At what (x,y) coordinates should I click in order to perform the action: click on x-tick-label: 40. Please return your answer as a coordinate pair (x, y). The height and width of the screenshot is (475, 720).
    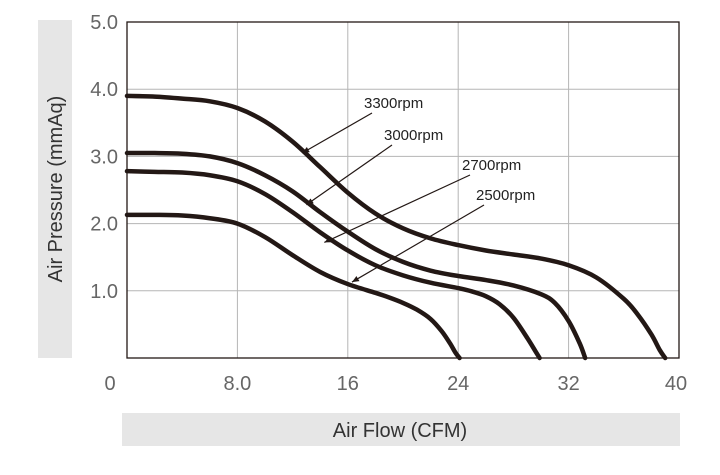
    Looking at the image, I should click on (676, 384).